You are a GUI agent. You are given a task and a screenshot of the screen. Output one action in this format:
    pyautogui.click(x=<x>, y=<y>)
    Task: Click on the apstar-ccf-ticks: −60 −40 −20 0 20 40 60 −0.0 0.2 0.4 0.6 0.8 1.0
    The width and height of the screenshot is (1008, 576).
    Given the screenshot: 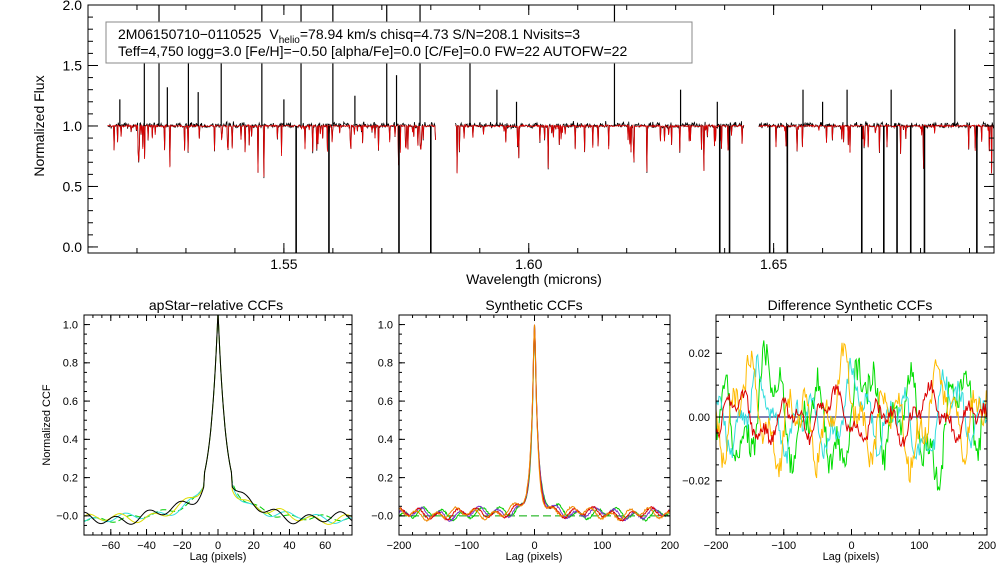 What is the action you would take?
    pyautogui.click(x=204, y=433)
    